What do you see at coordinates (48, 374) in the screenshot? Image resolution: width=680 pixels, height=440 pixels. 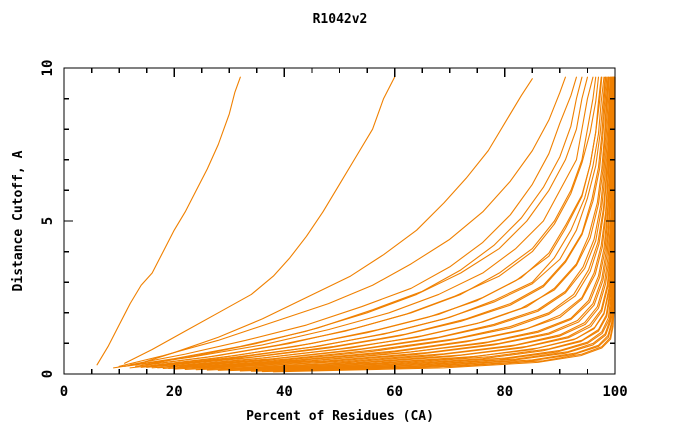 I see `y-tick-label: 0` at bounding box center [48, 374].